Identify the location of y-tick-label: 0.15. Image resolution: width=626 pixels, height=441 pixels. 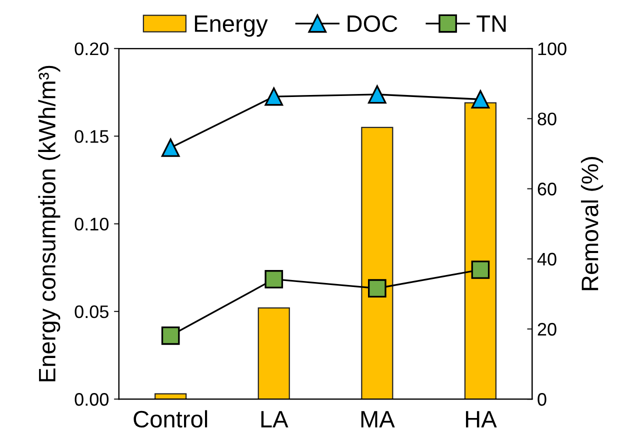
(91, 136).